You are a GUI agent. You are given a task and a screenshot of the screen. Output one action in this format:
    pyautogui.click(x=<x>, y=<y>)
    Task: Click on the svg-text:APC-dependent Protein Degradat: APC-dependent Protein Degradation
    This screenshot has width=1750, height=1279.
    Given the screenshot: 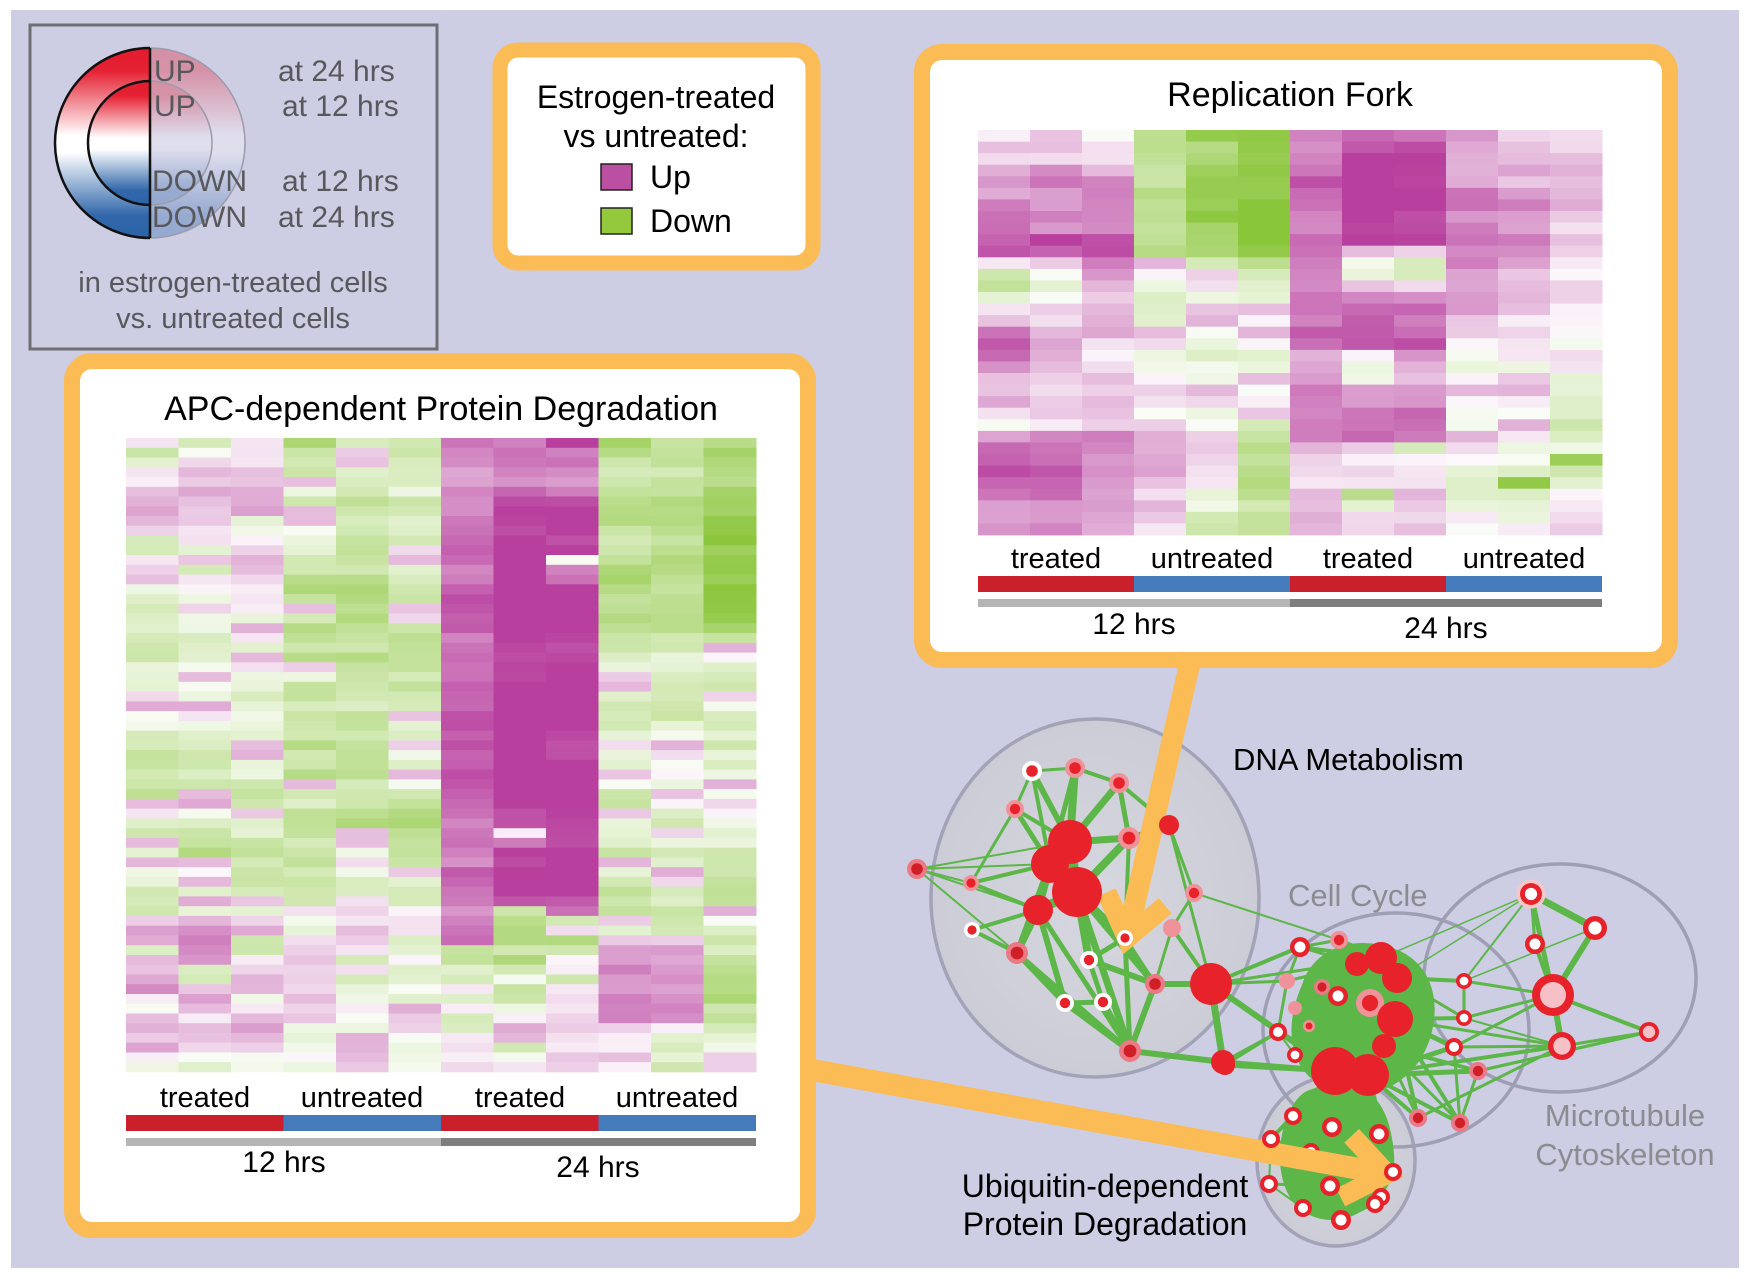 What is the action you would take?
    pyautogui.click(x=441, y=409)
    